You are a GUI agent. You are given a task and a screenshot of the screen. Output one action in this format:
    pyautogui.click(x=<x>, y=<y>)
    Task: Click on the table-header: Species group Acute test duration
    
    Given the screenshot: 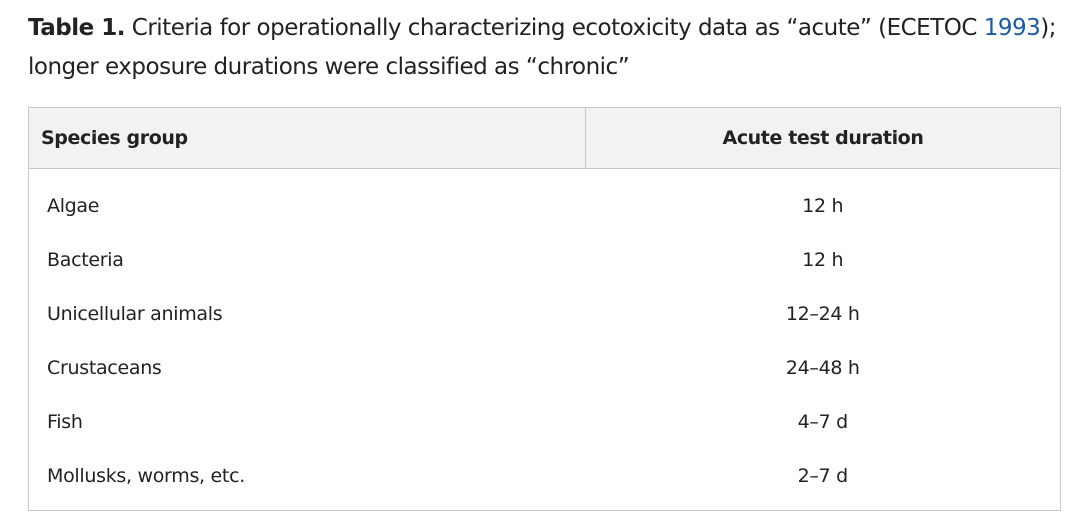 What is the action you would take?
    pyautogui.click(x=544, y=138)
    